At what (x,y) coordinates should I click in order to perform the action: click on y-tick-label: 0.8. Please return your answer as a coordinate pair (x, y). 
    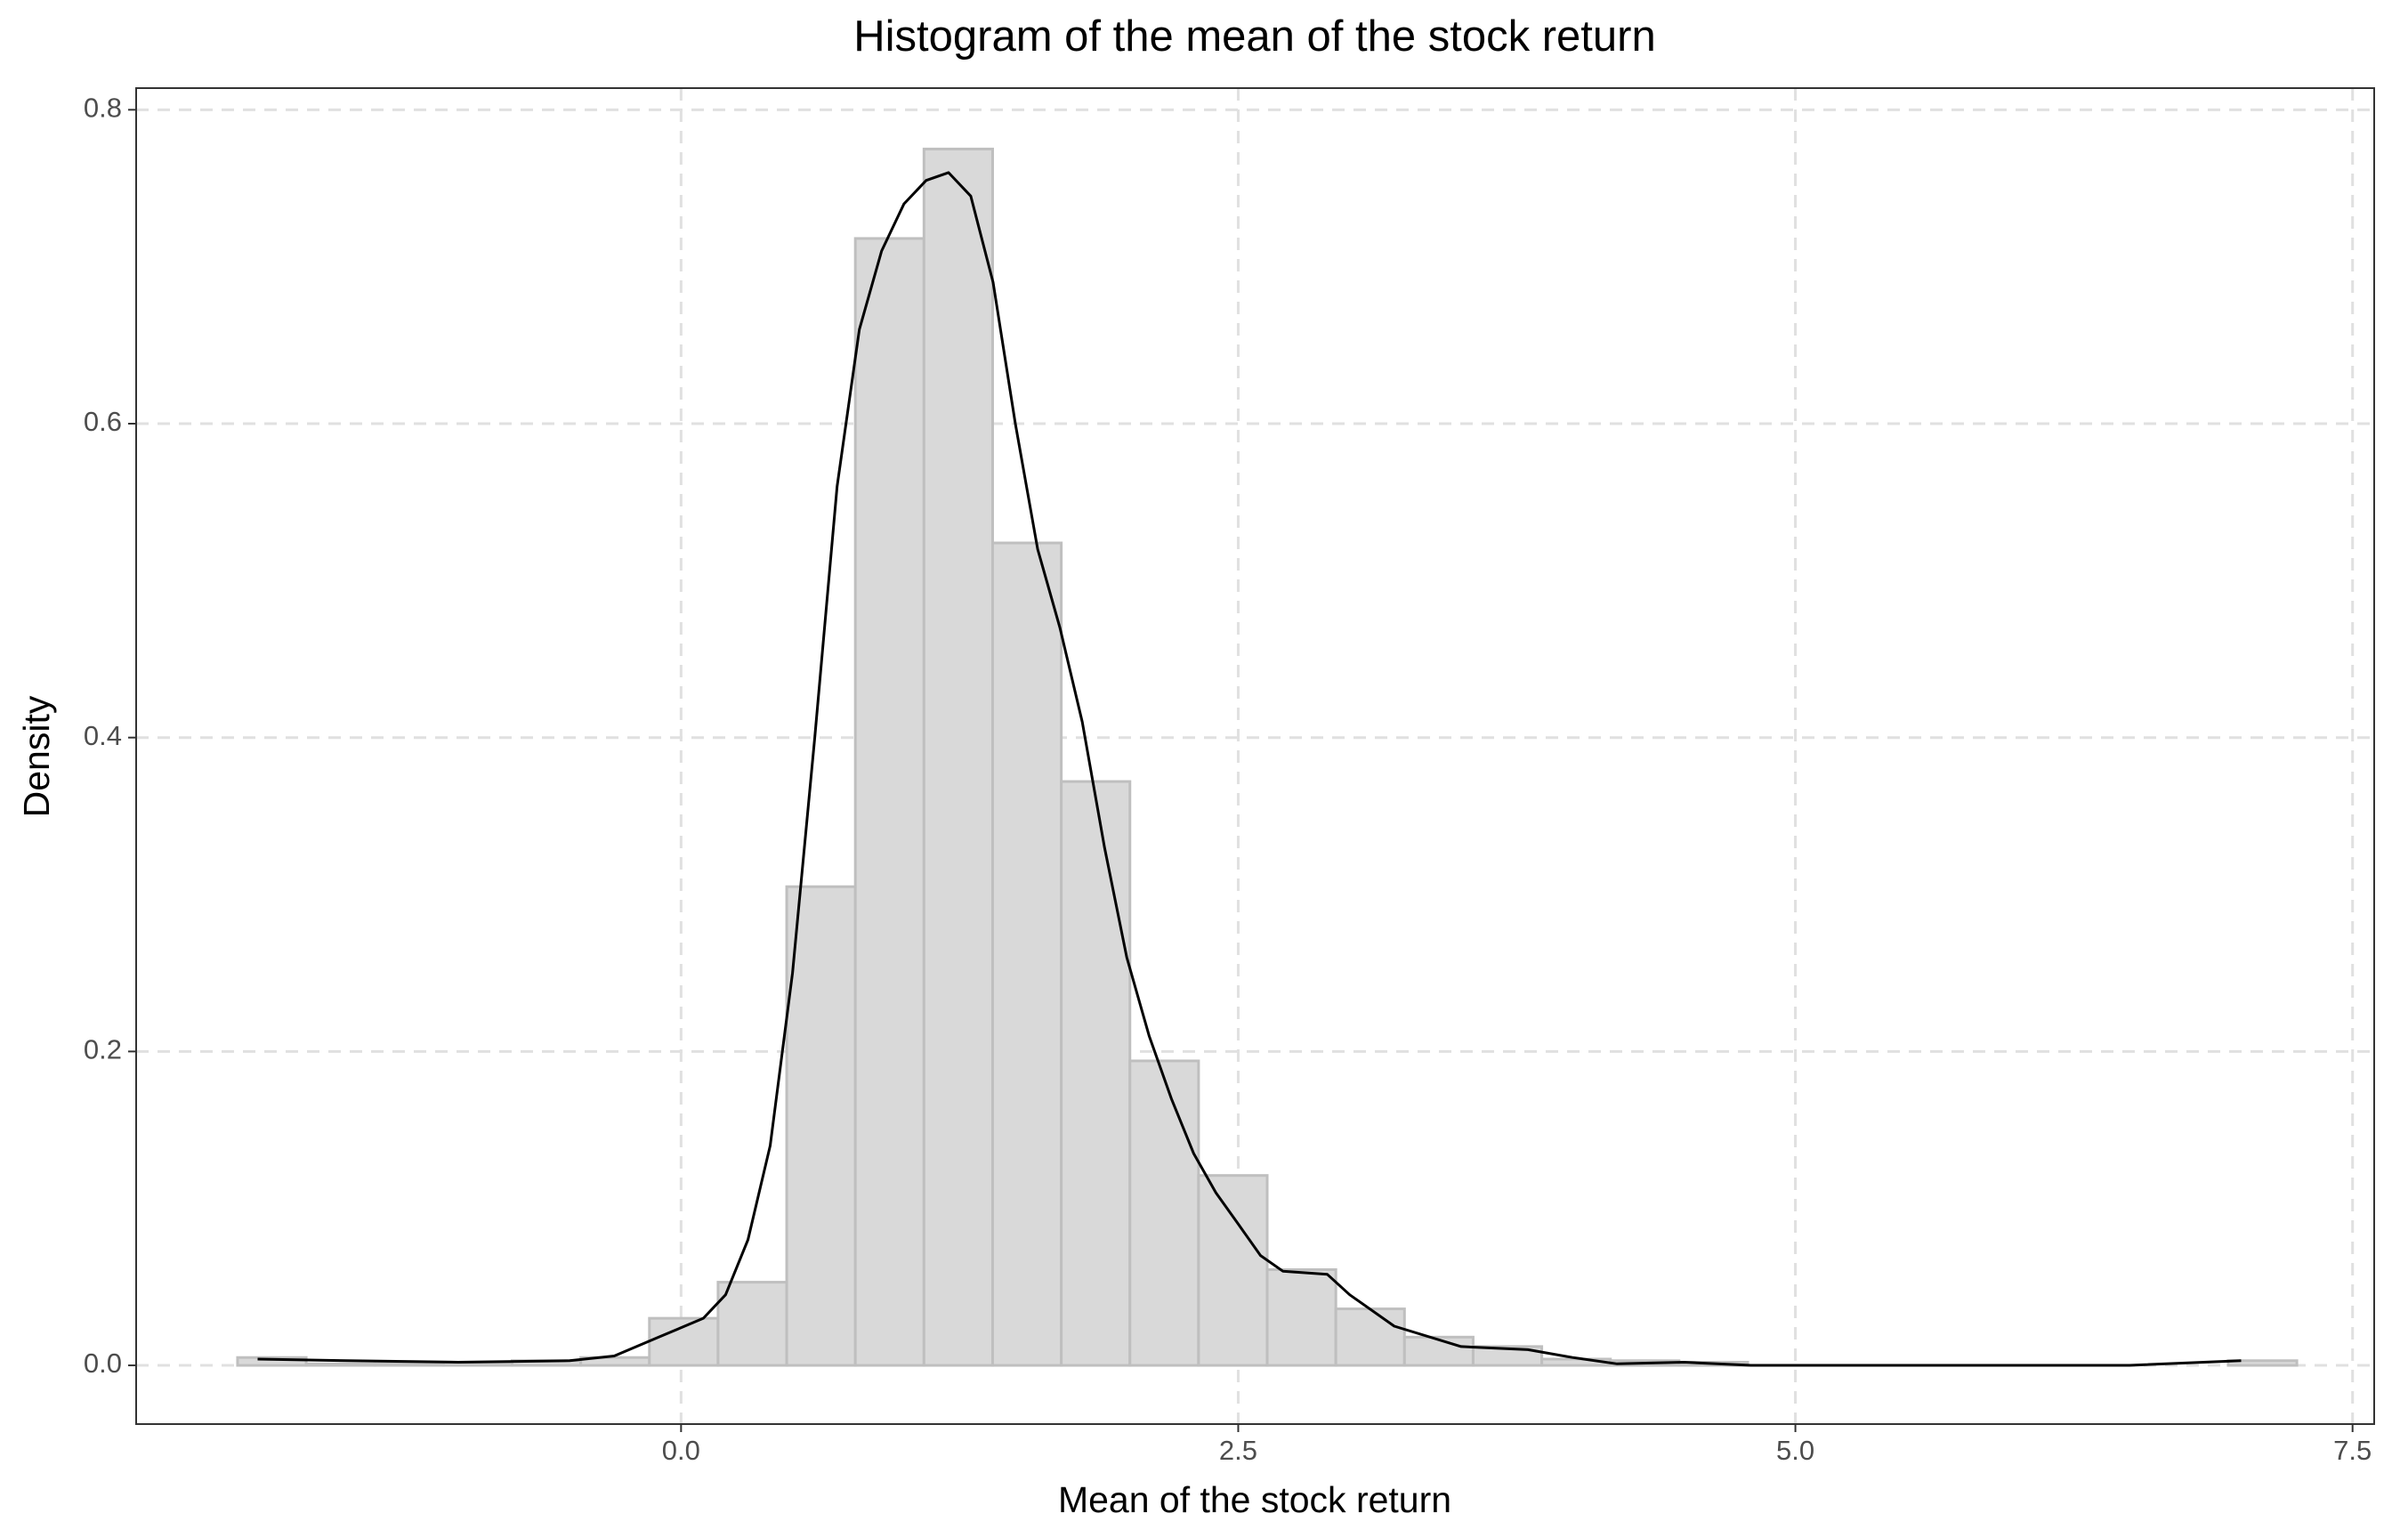
    Looking at the image, I should click on (103, 108).